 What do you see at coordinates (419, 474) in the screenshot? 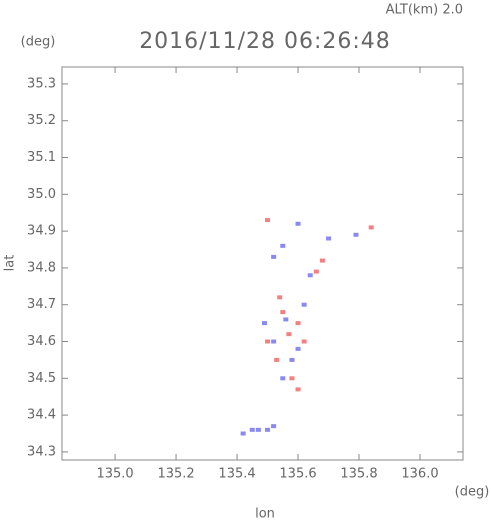
I see `x-tick-label: 136.0` at bounding box center [419, 474].